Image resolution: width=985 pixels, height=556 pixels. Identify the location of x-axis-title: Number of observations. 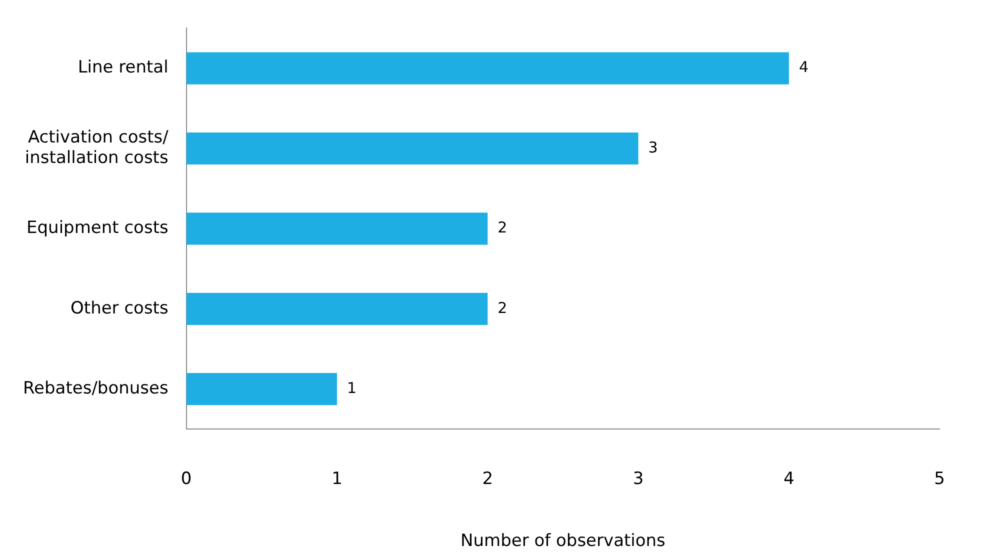
(563, 541).